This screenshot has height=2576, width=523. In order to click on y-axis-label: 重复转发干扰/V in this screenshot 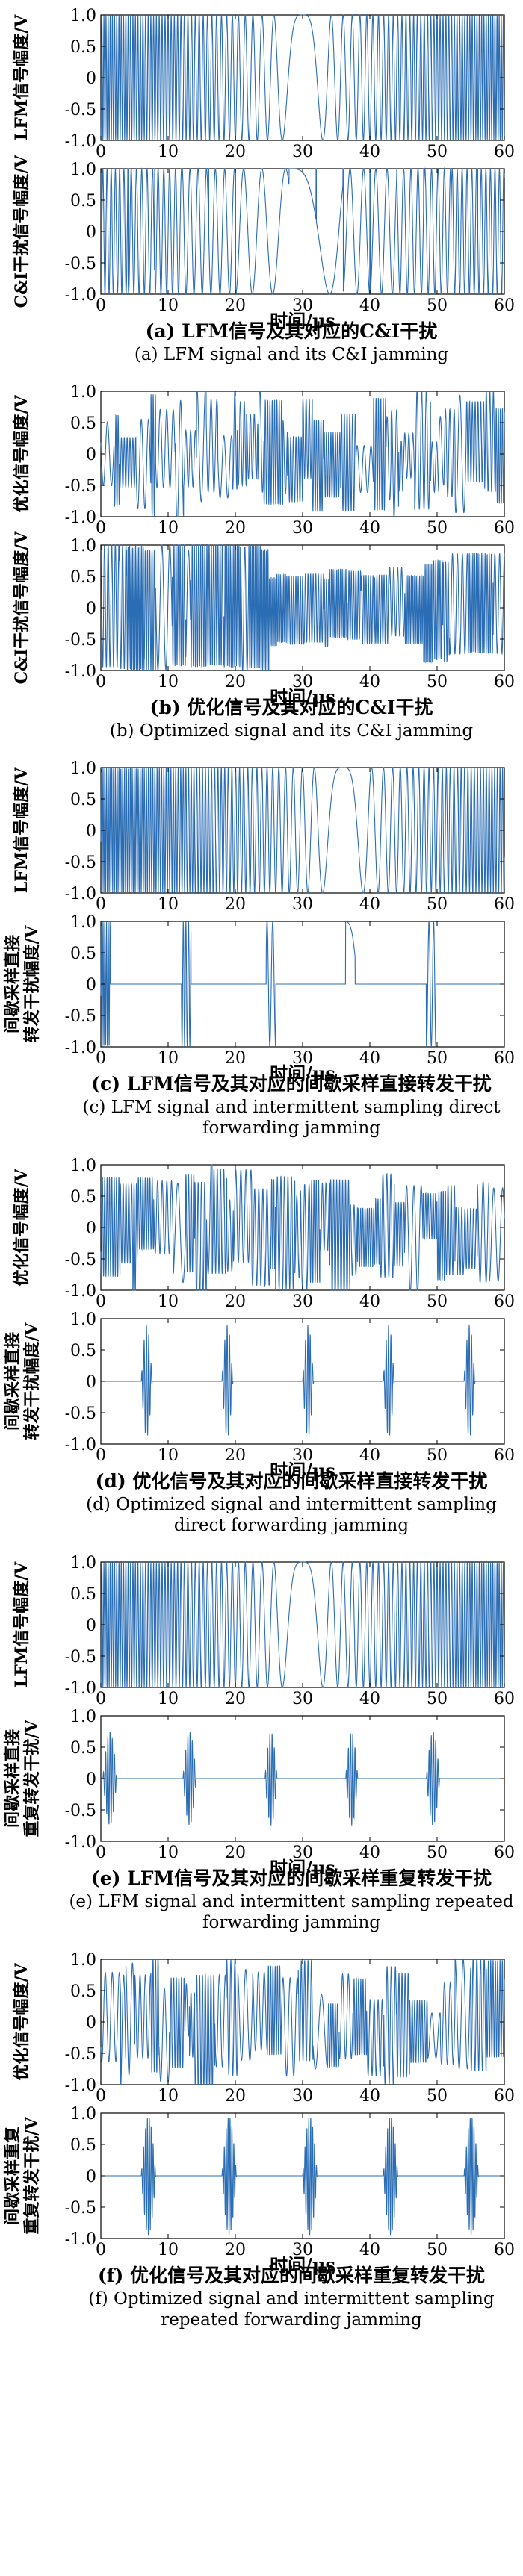, I will do `click(32, 2176)`.